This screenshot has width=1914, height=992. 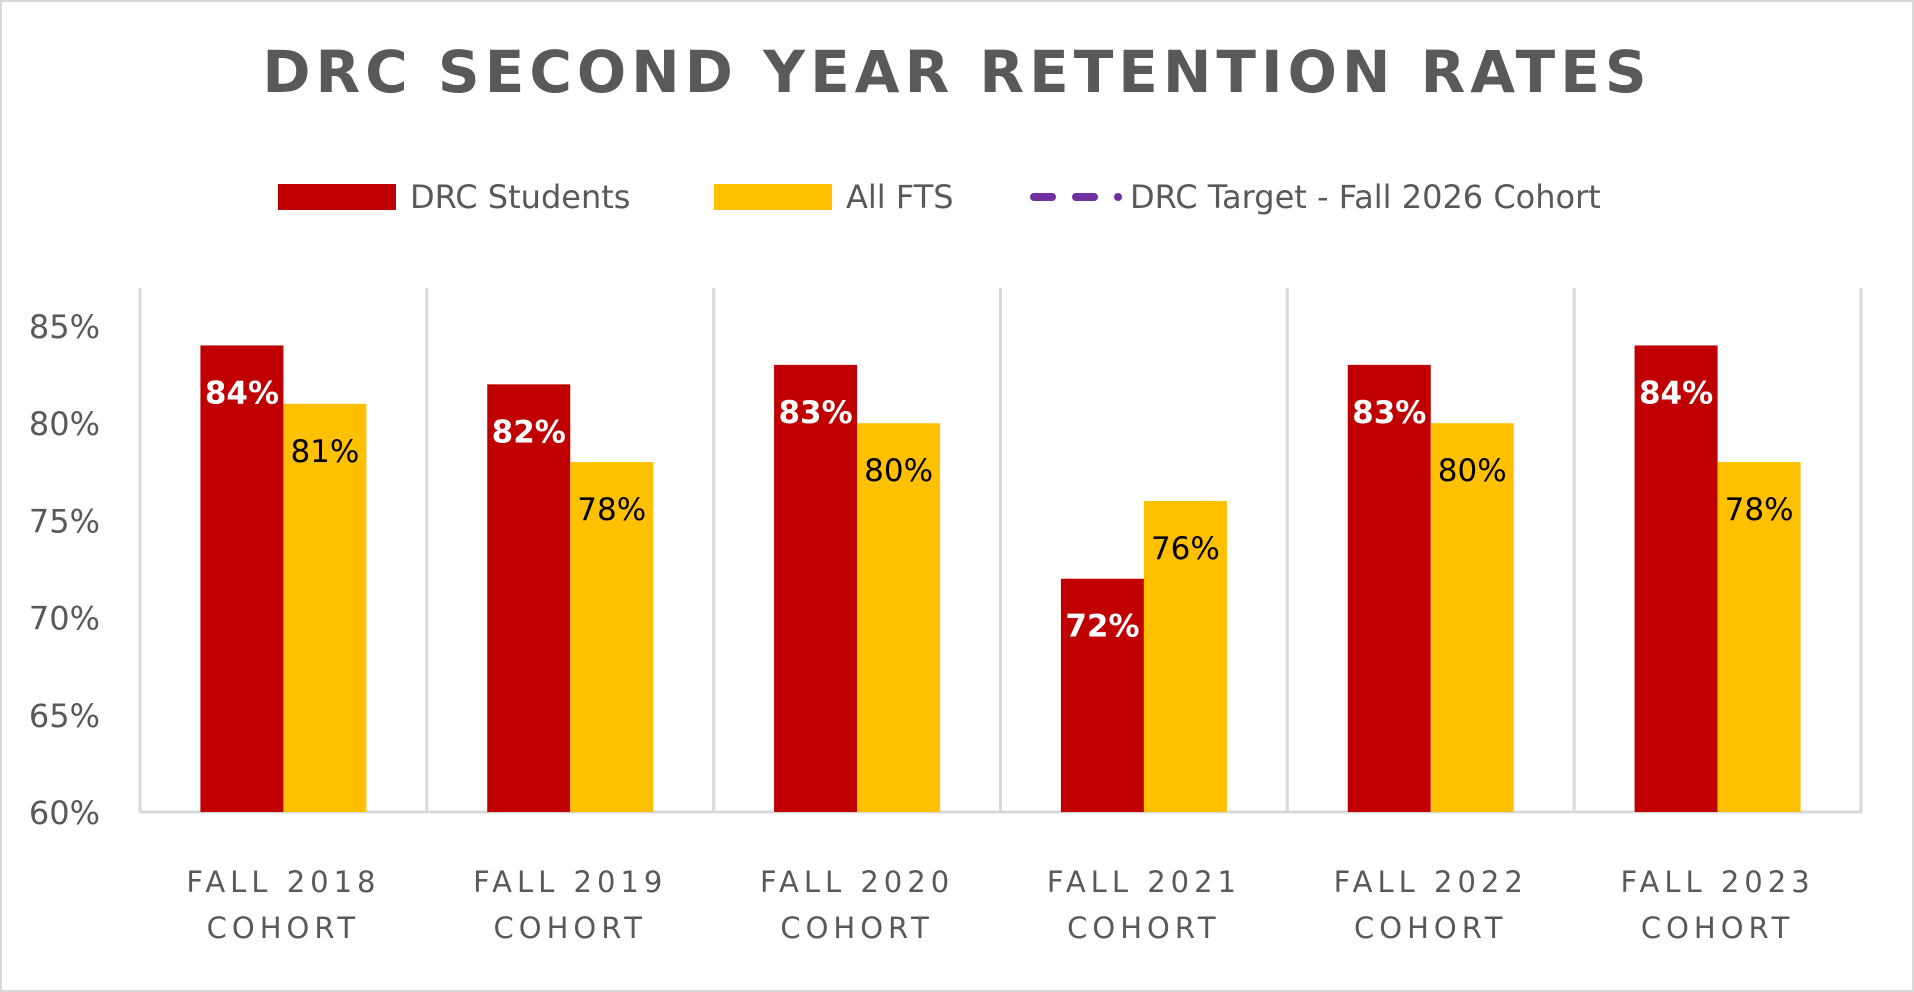 I want to click on legend-swatch-all-fts, so click(x=773, y=197).